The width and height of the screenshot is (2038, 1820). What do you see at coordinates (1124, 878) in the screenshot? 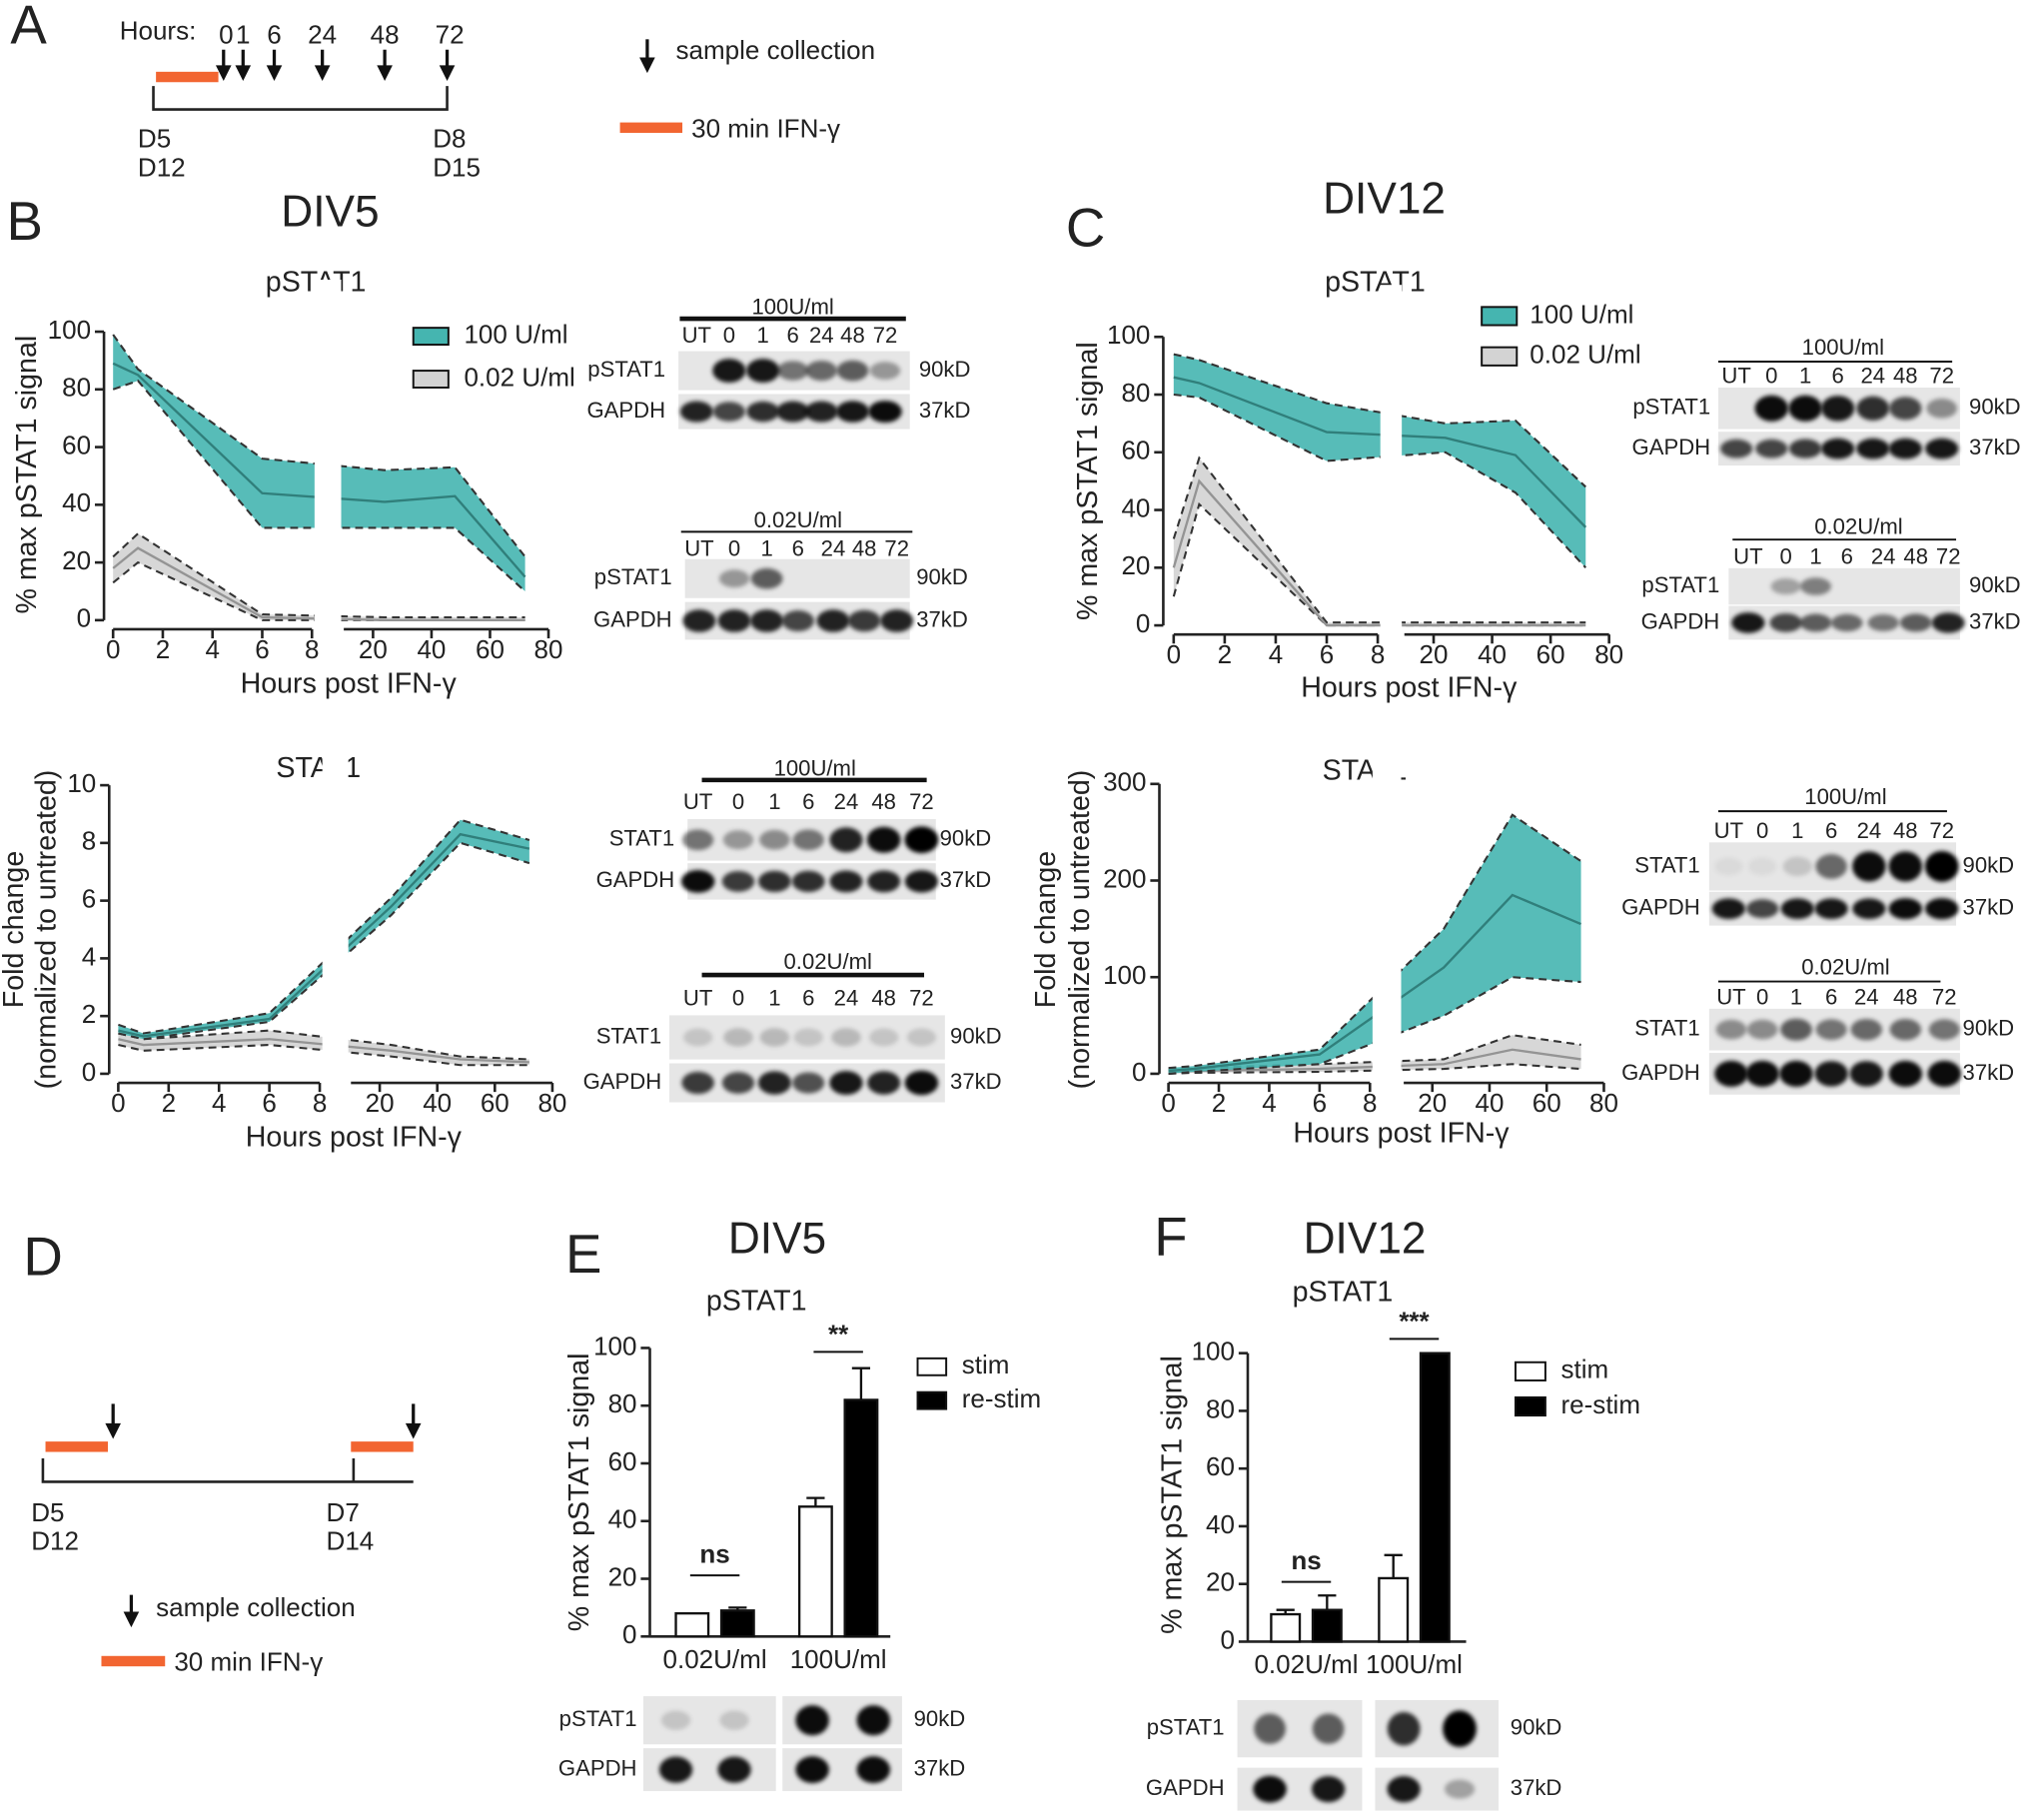
I see `y-tick-label: 200` at bounding box center [1124, 878].